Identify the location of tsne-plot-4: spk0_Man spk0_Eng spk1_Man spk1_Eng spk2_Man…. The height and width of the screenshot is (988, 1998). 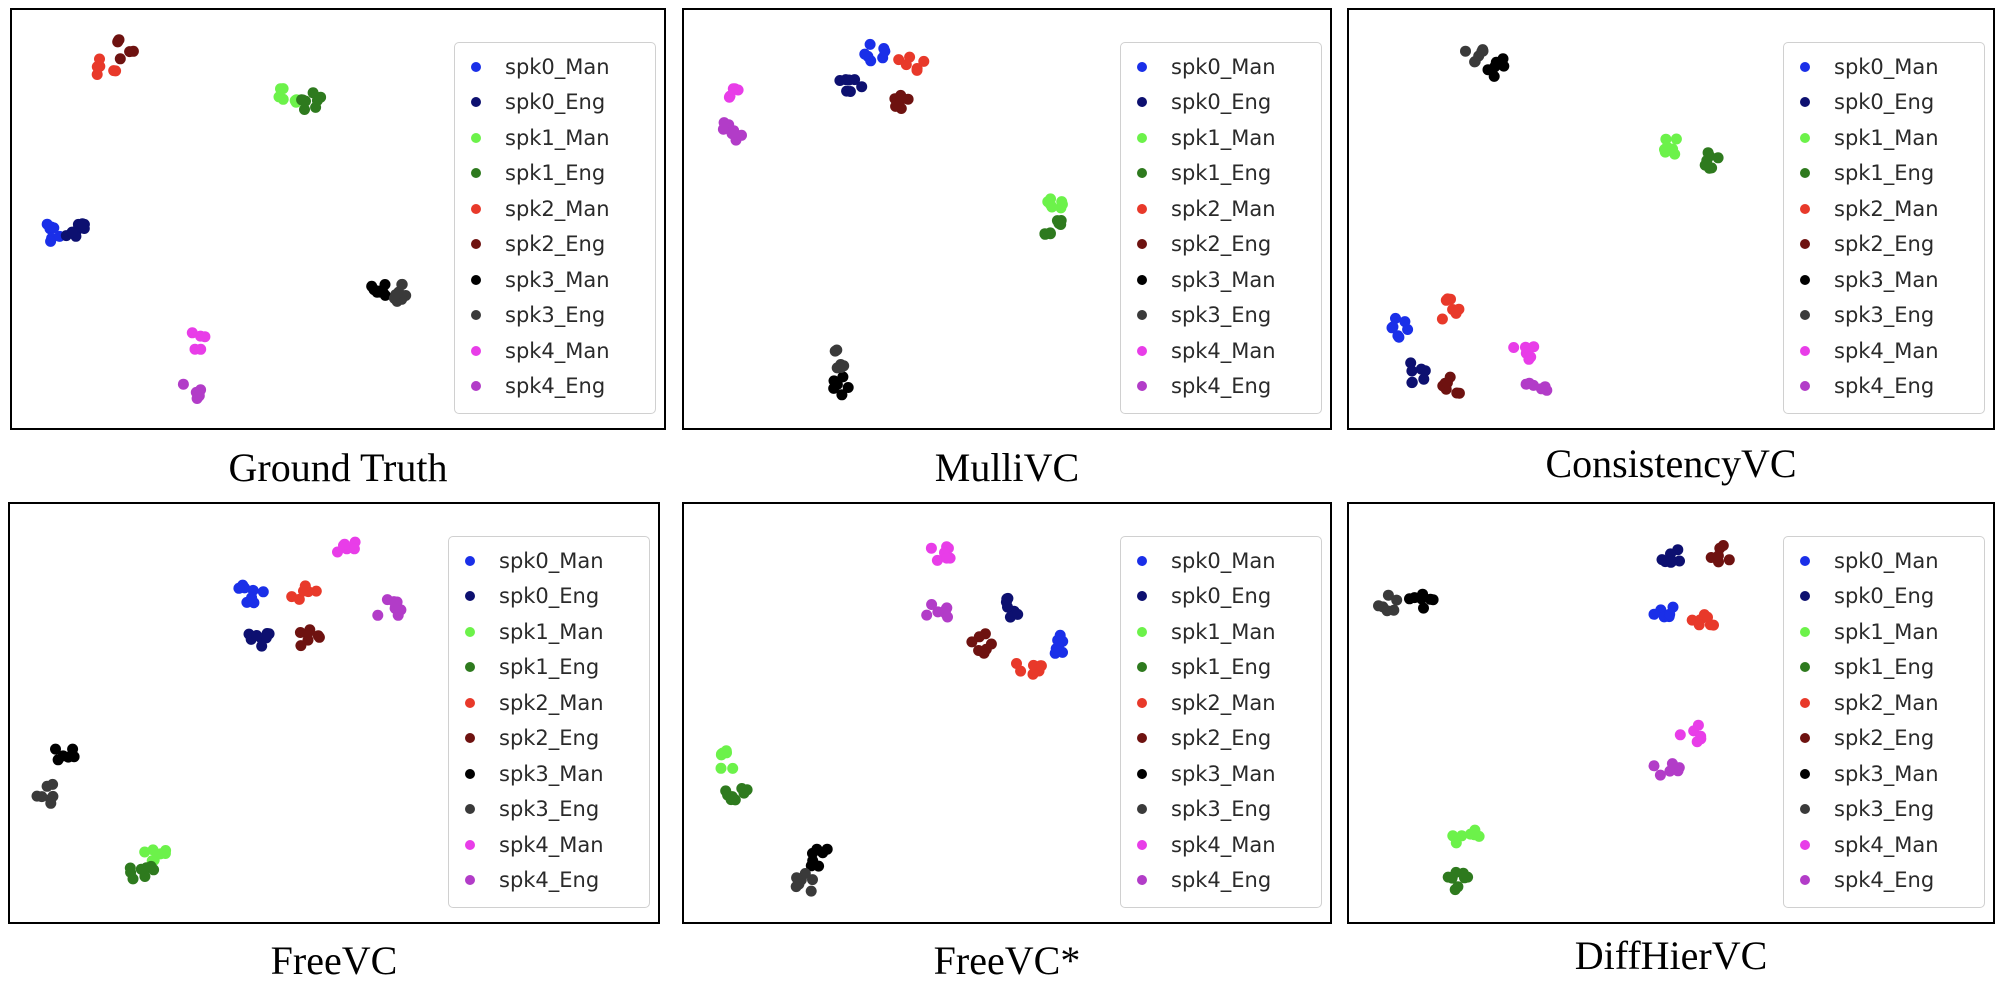
(334, 713).